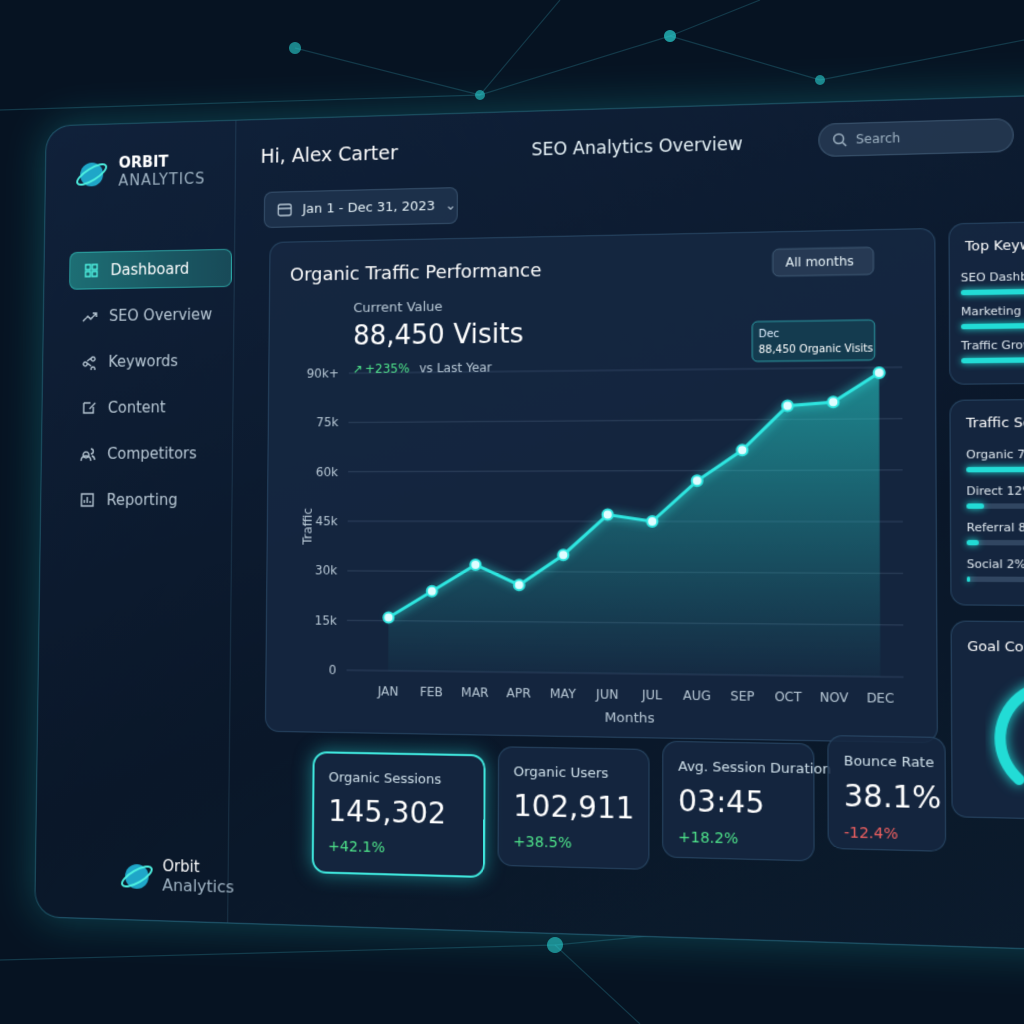 The image size is (1024, 1024). I want to click on date-range-picker: Jan 1 - Dec 31, 2023 ⌄, so click(361, 207).